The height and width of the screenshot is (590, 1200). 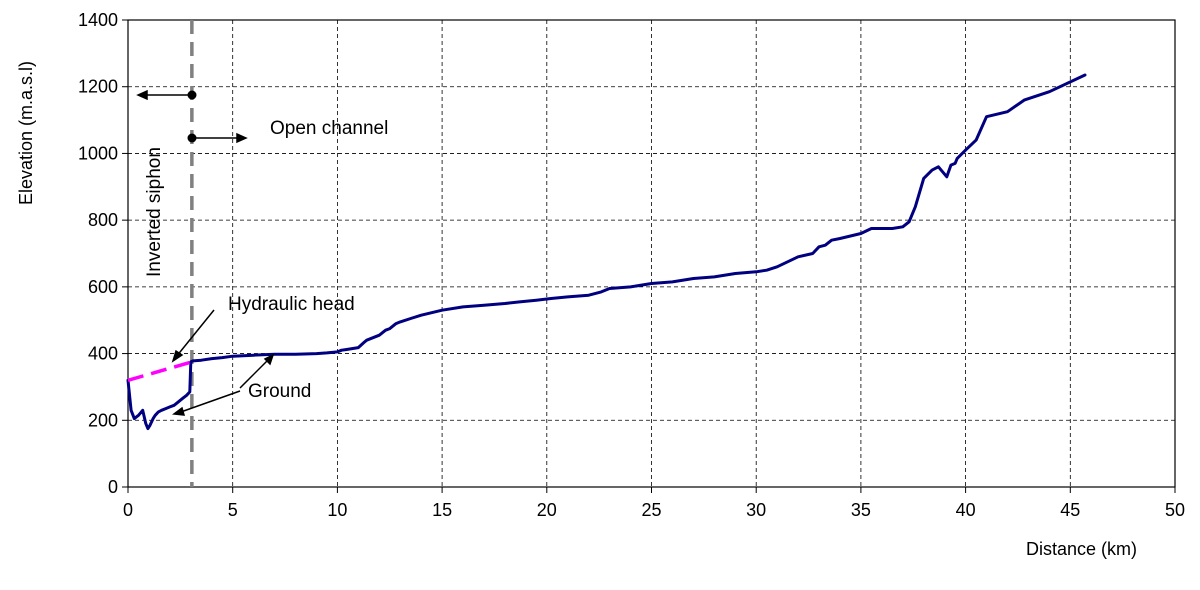 What do you see at coordinates (98, 20) in the screenshot?
I see `y-tick-label: 1400` at bounding box center [98, 20].